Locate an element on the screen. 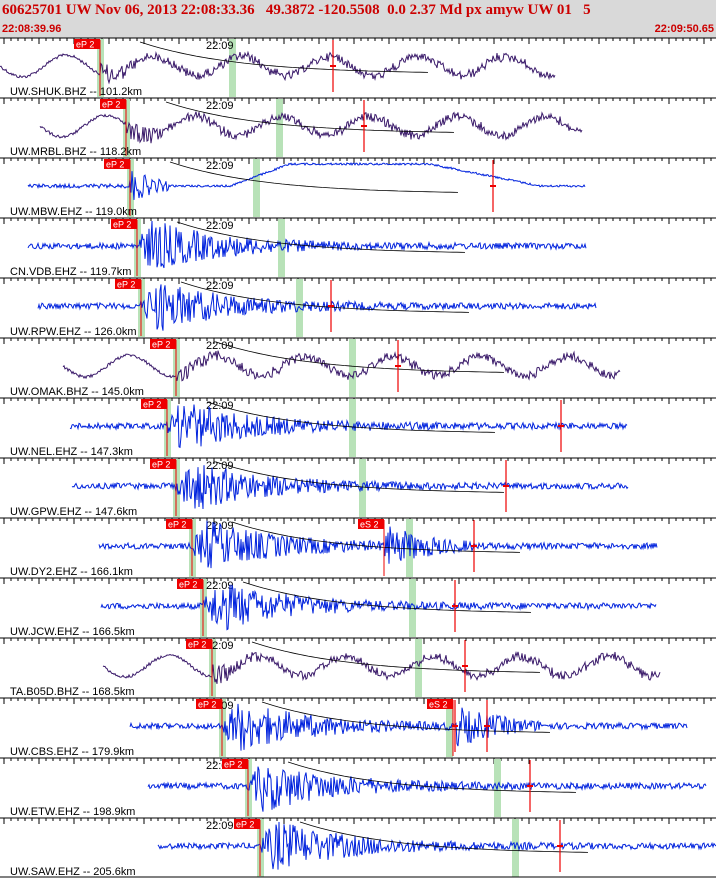 The height and width of the screenshot is (878, 716). end-time-label: 22:09:50.65 is located at coordinates (684, 29).